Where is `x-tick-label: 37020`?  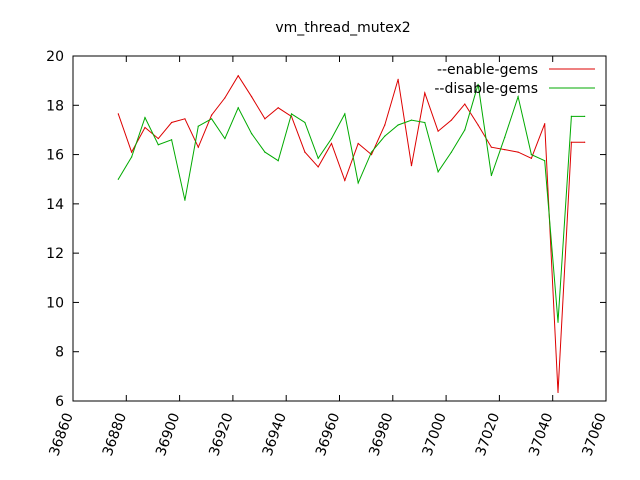 x-tick-label: 37020 is located at coordinates (488, 434).